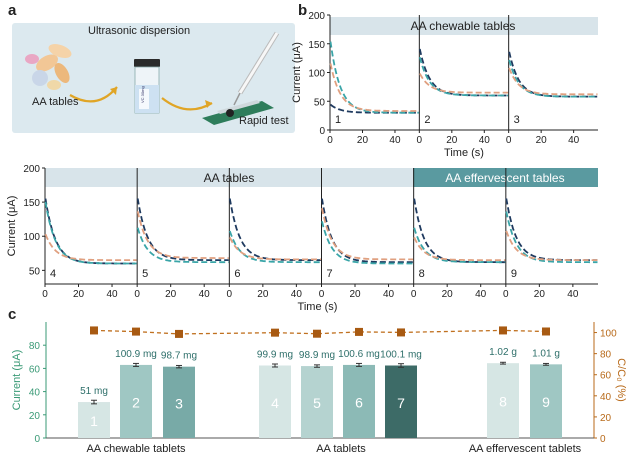 The height and width of the screenshot is (456, 626). Describe the element at coordinates (53, 274) in the screenshot. I see `bottom-panel-number: 4` at that location.